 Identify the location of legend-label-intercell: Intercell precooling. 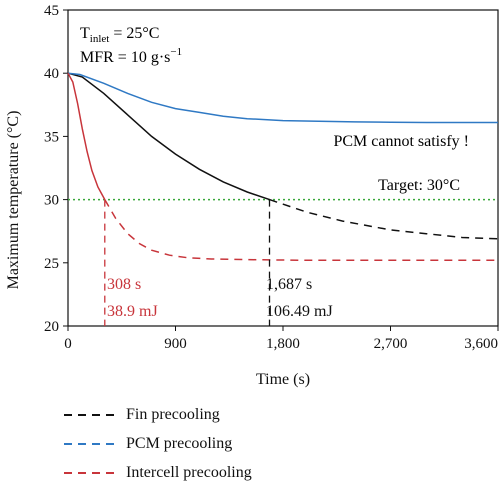
(189, 472).